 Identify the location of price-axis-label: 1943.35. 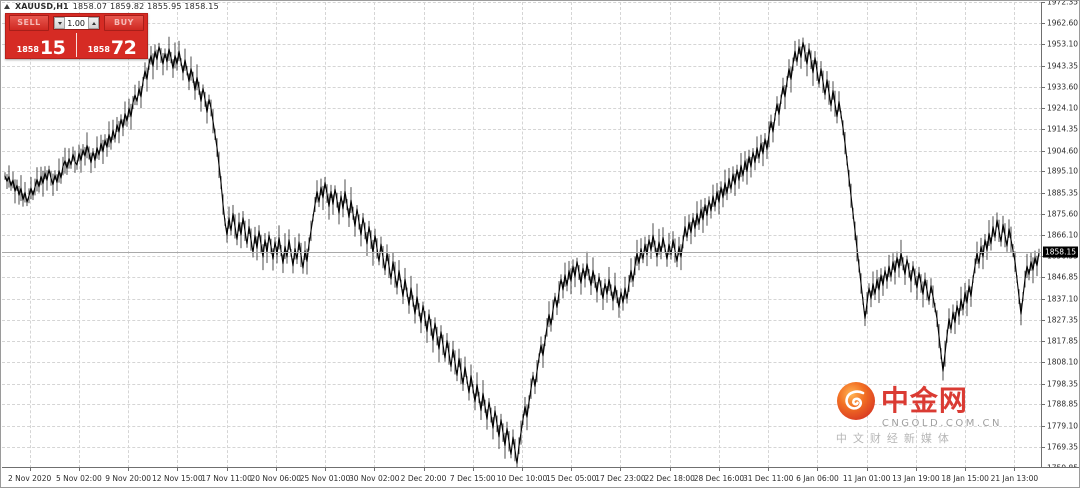
(1063, 66).